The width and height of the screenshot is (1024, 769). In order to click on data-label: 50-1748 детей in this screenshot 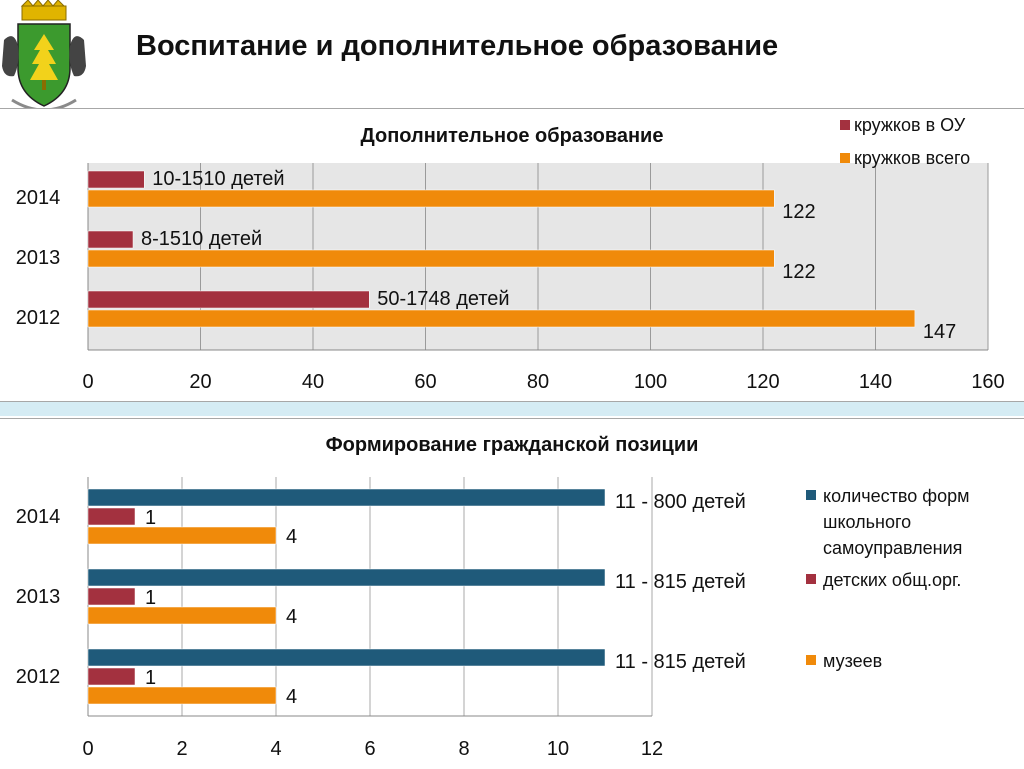, I will do `click(443, 299)`.